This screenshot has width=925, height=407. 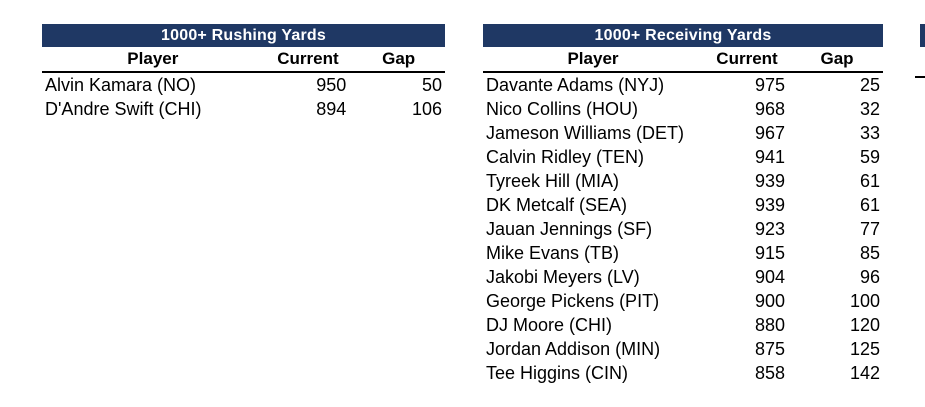 I want to click on gap-cell: 96, so click(x=869, y=276).